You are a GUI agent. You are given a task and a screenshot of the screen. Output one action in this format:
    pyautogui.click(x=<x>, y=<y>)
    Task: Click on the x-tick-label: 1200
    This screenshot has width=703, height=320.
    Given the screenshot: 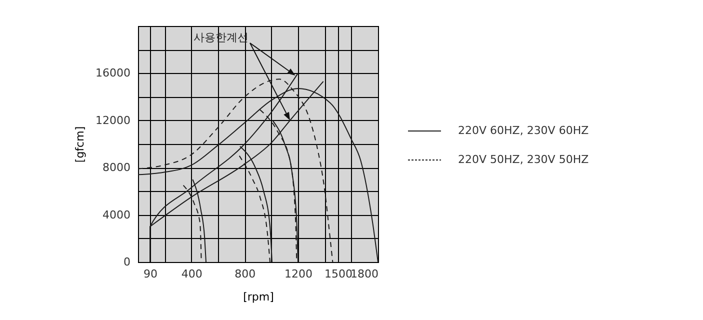 What is the action you would take?
    pyautogui.click(x=298, y=274)
    